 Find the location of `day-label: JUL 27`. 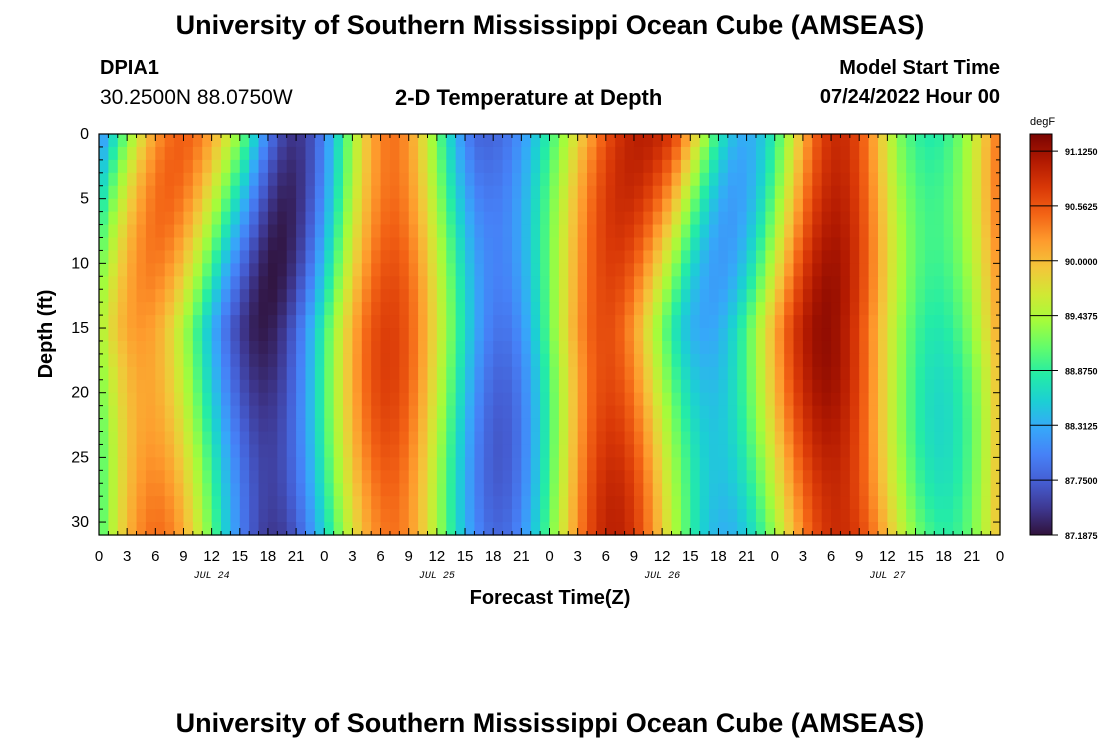

day-label: JUL 27 is located at coordinates (887, 576).